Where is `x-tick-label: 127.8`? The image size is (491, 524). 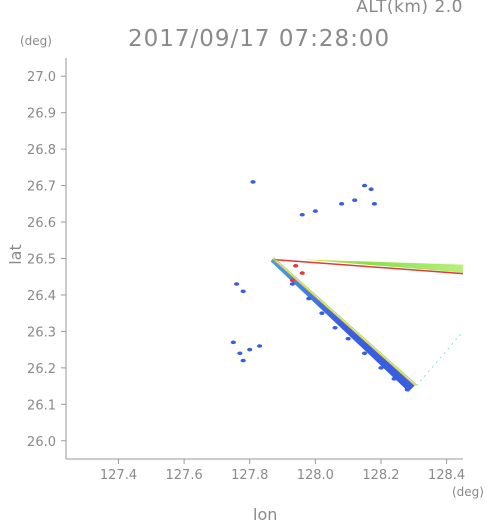 x-tick-label: 127.8 is located at coordinates (249, 475).